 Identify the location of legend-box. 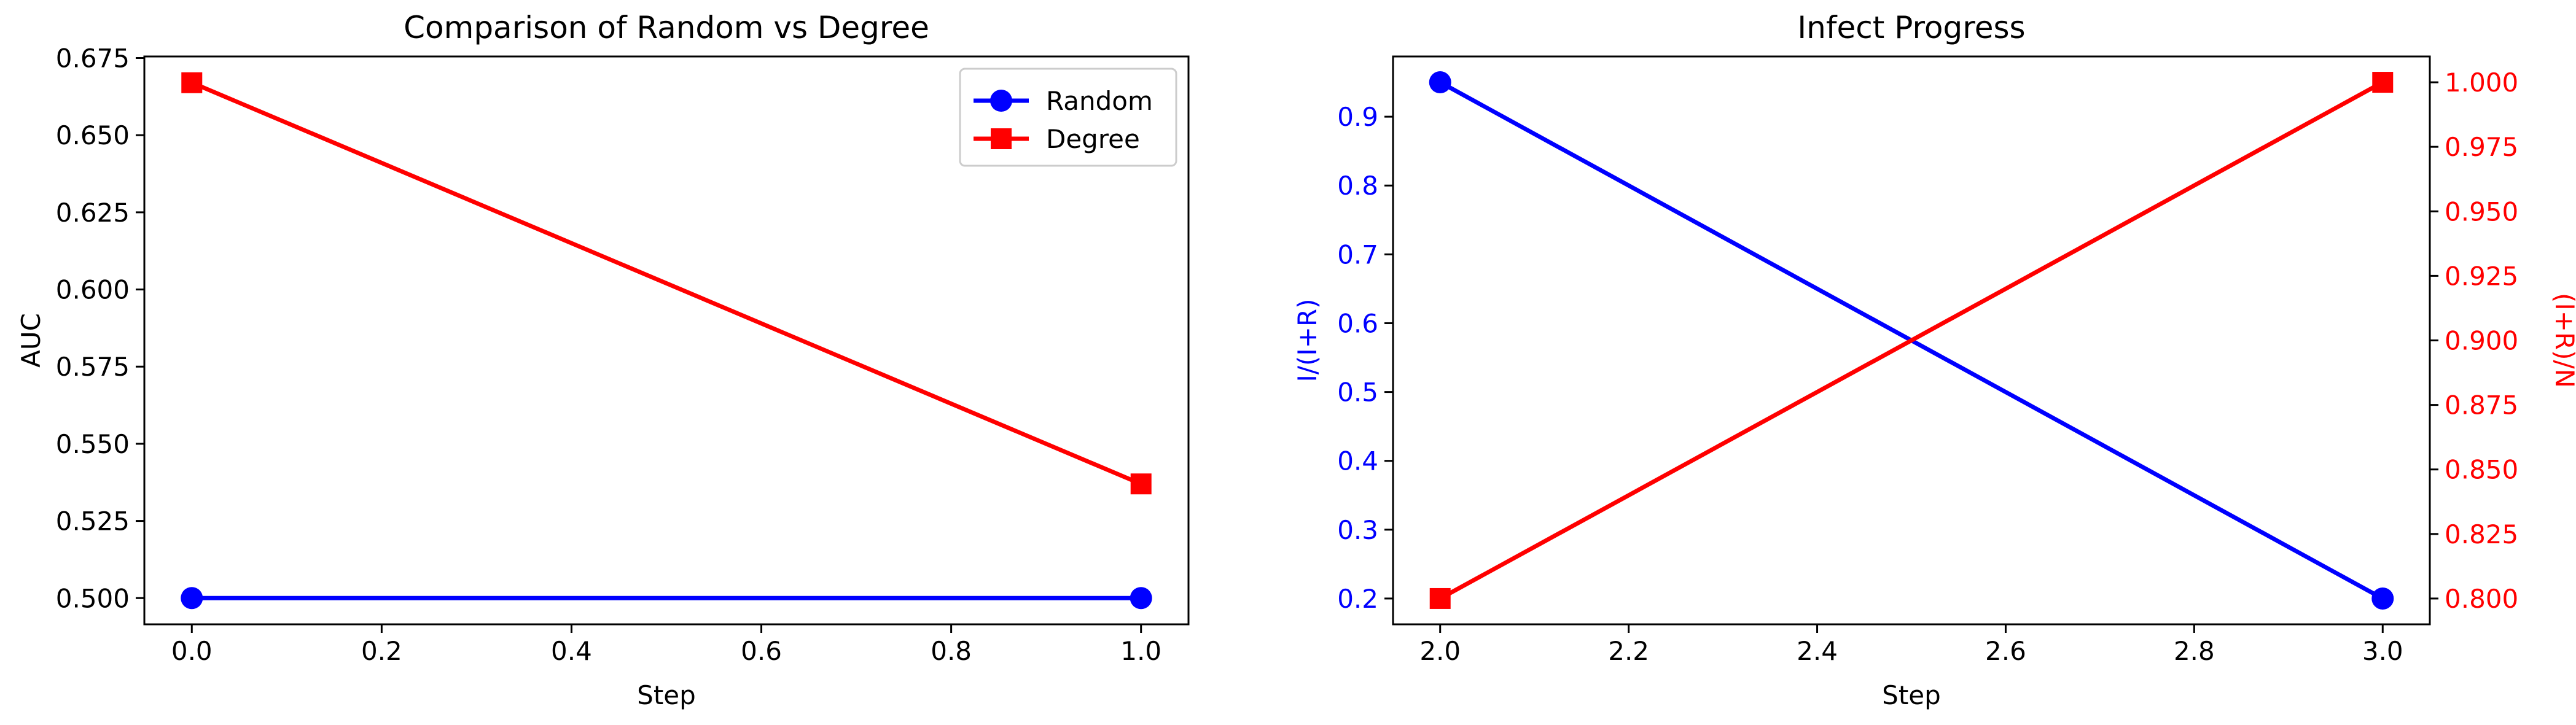
(1068, 117).